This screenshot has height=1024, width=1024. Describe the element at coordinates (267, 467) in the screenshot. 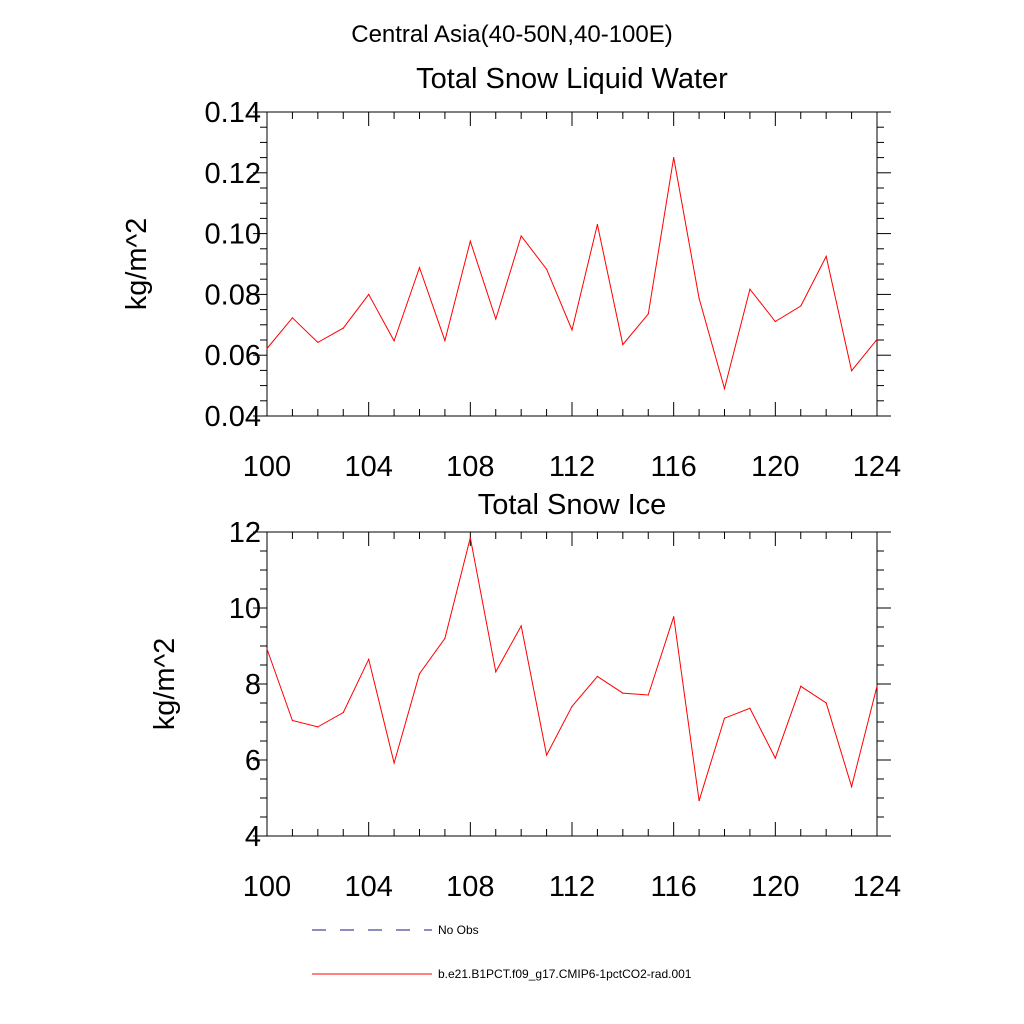

I see `panel-top-x-tick-label-100: 100` at that location.